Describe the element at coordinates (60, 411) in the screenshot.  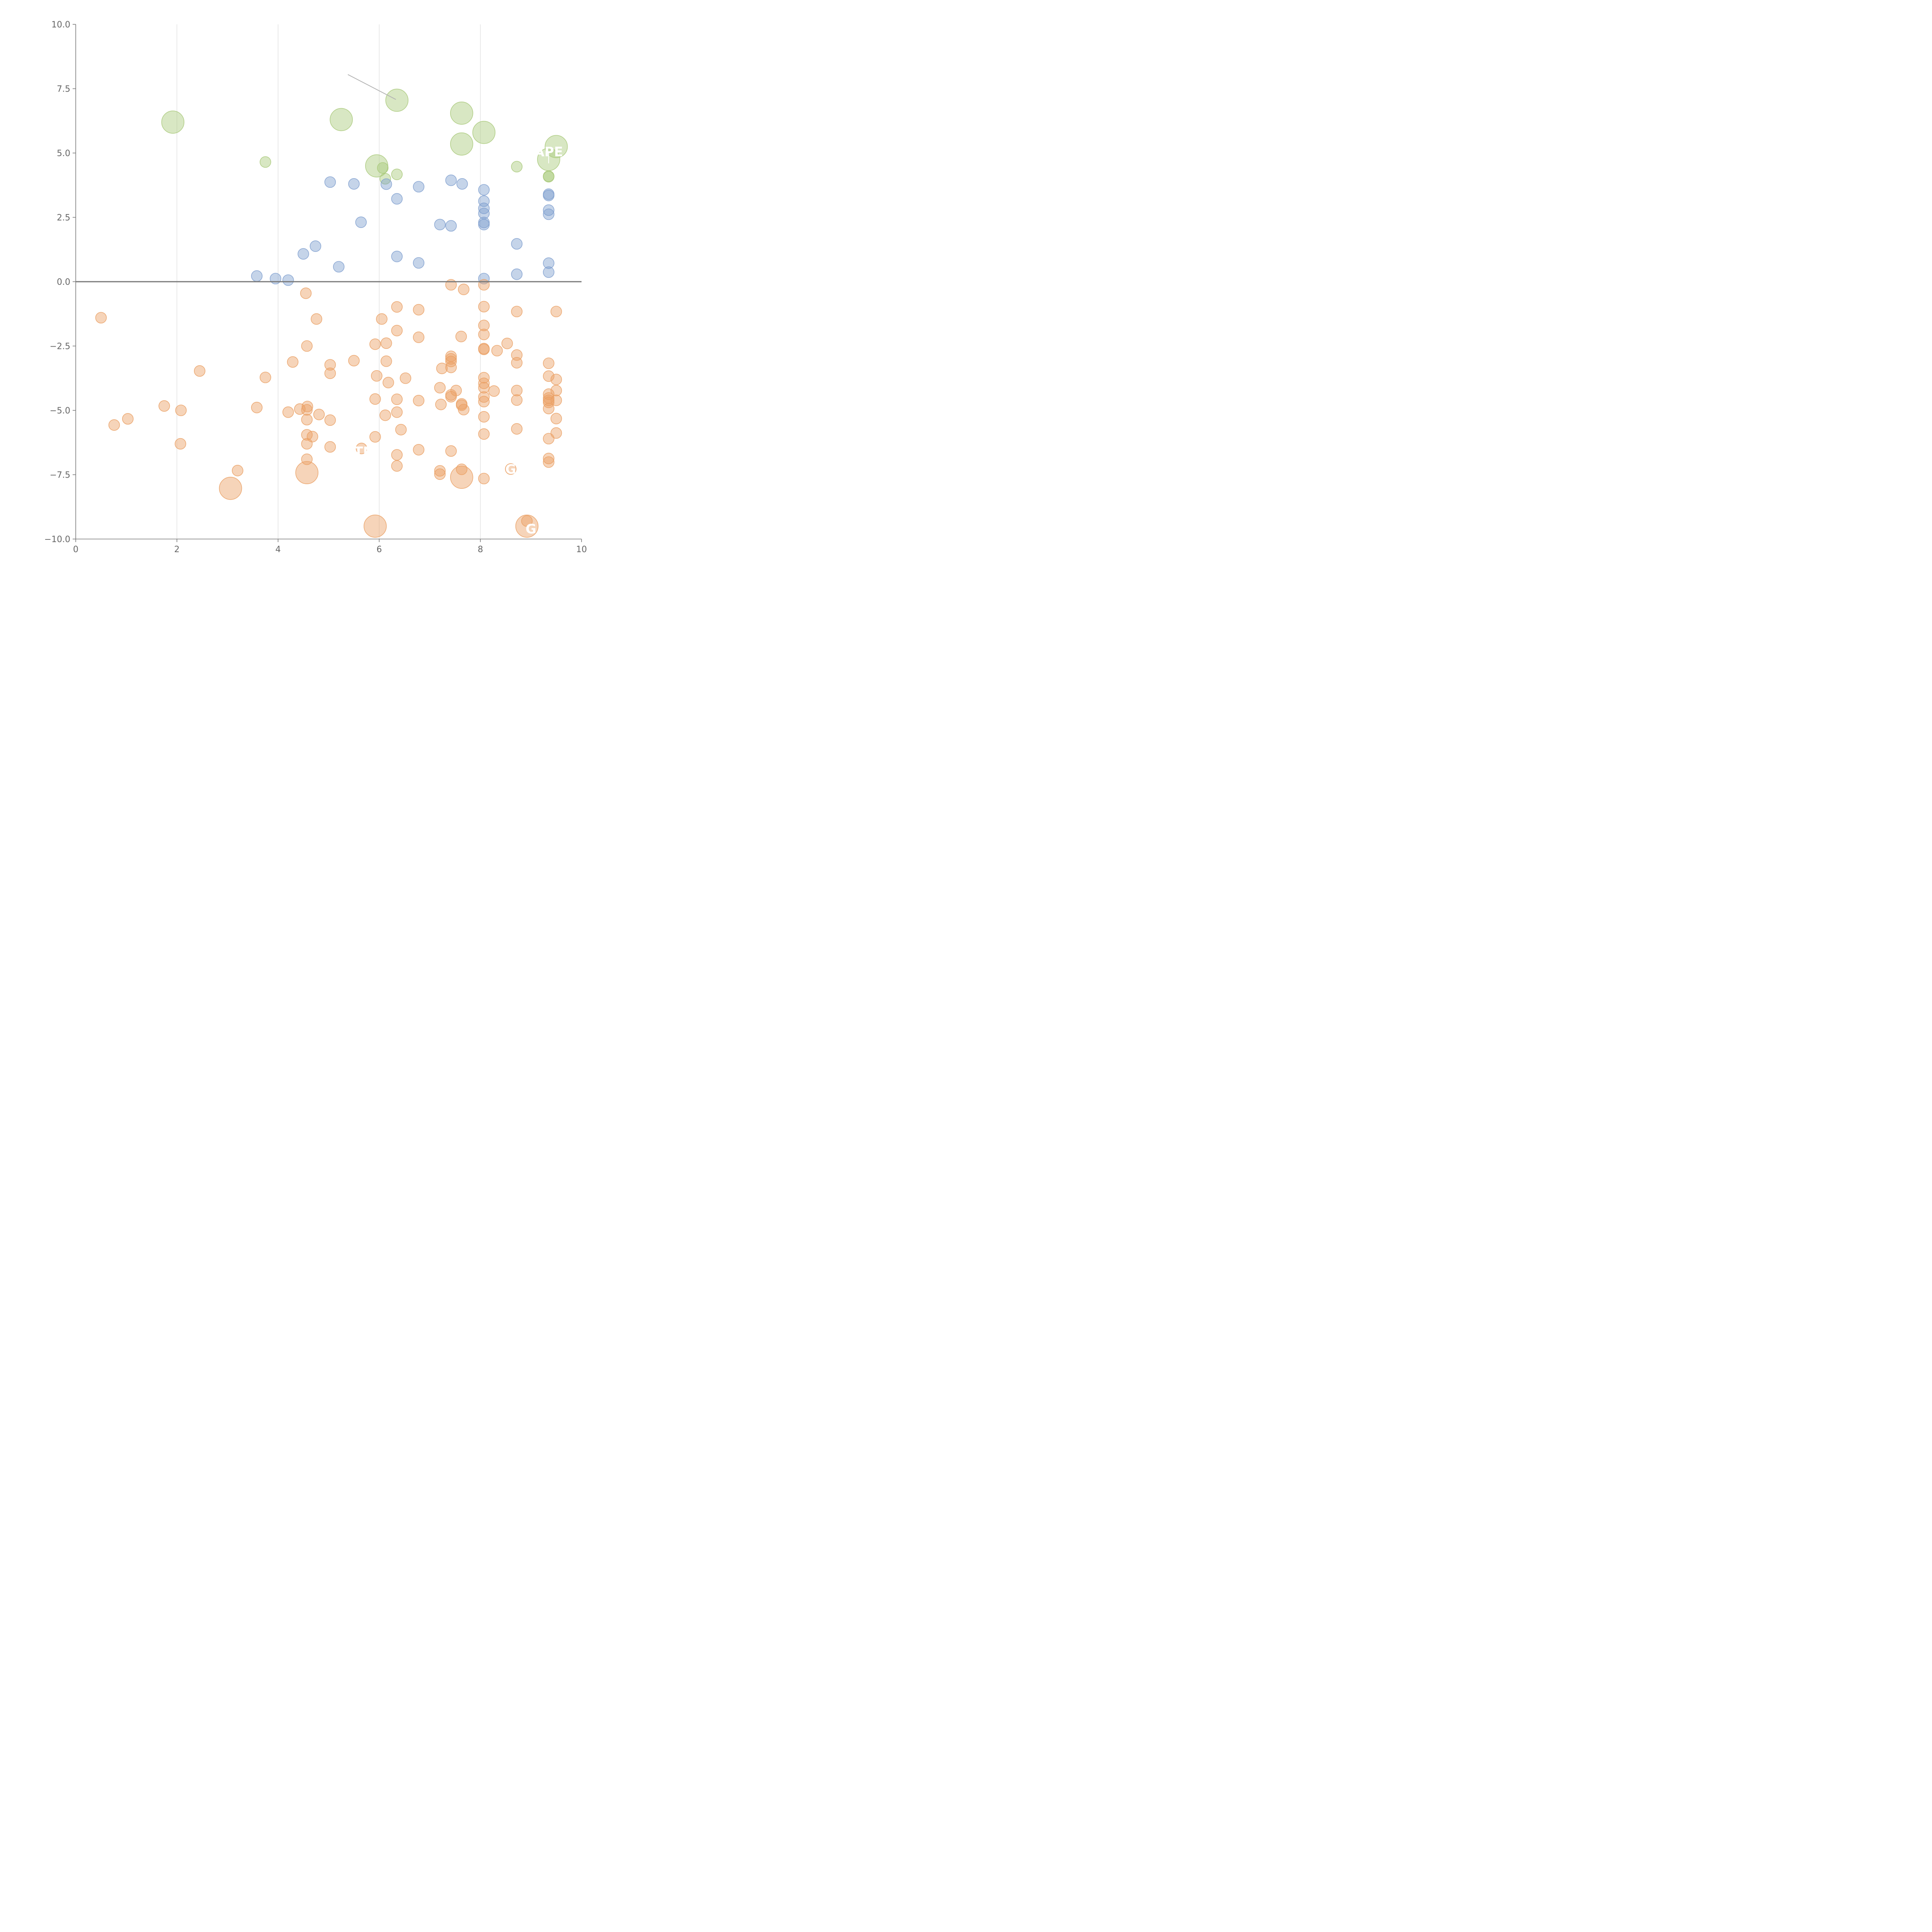
I see `y-tick-label: −5.0` at that location.